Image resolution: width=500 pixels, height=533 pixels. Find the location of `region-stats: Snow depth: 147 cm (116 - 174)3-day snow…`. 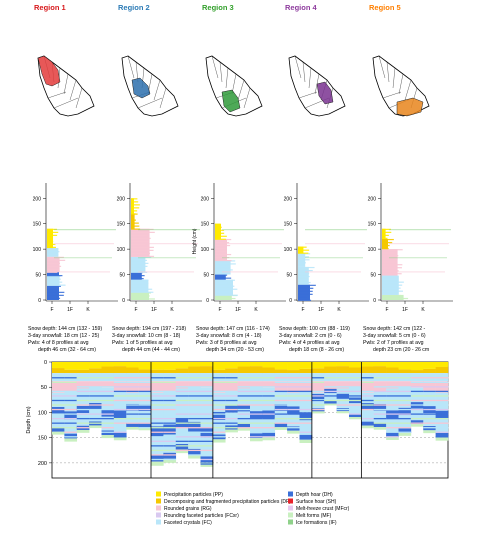

region-stats: Snow depth: 147 cm (116 - 174)3-day snow… is located at coordinates (233, 339).